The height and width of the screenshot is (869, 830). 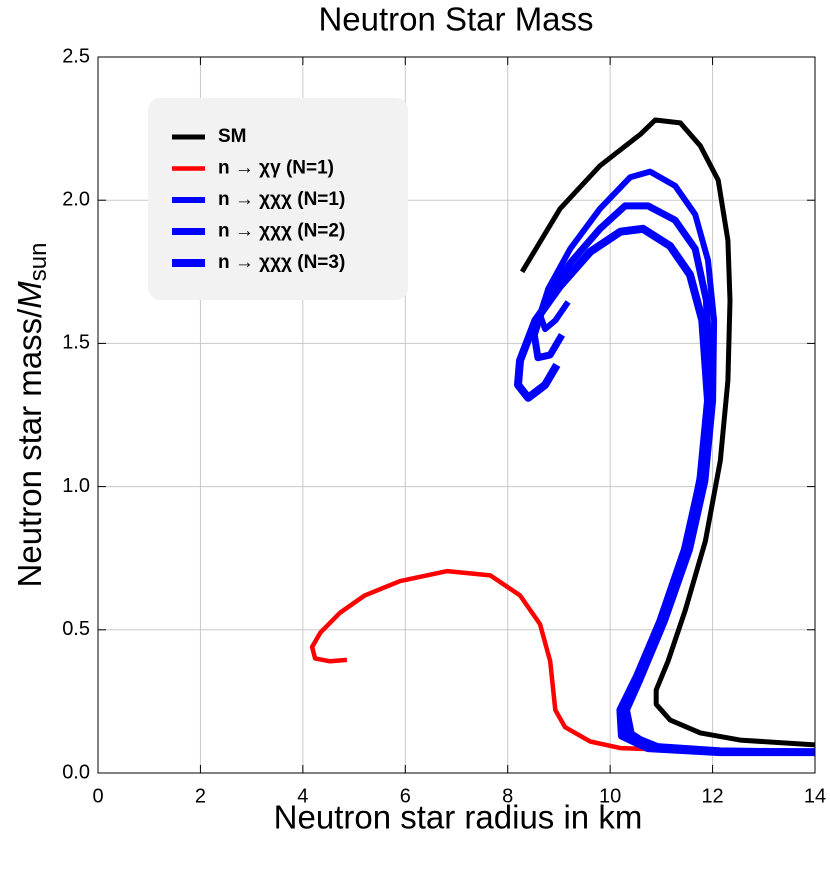 I want to click on y-tick-label: 0.5, so click(x=76, y=629).